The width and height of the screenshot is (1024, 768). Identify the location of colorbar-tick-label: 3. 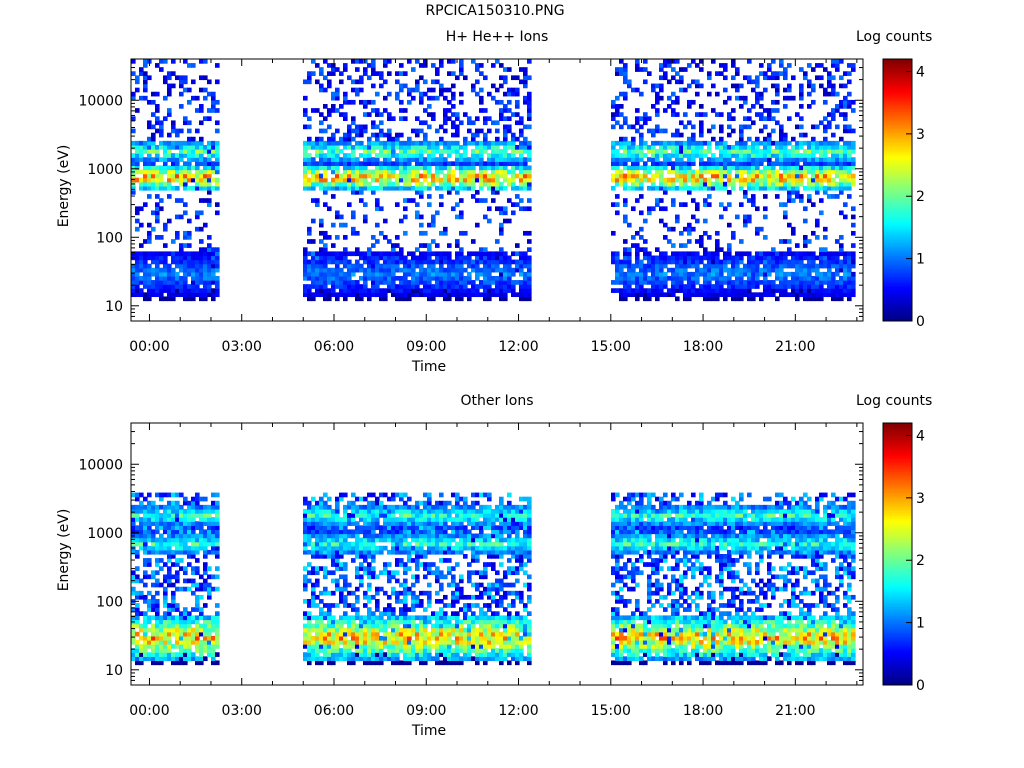
(920, 135).